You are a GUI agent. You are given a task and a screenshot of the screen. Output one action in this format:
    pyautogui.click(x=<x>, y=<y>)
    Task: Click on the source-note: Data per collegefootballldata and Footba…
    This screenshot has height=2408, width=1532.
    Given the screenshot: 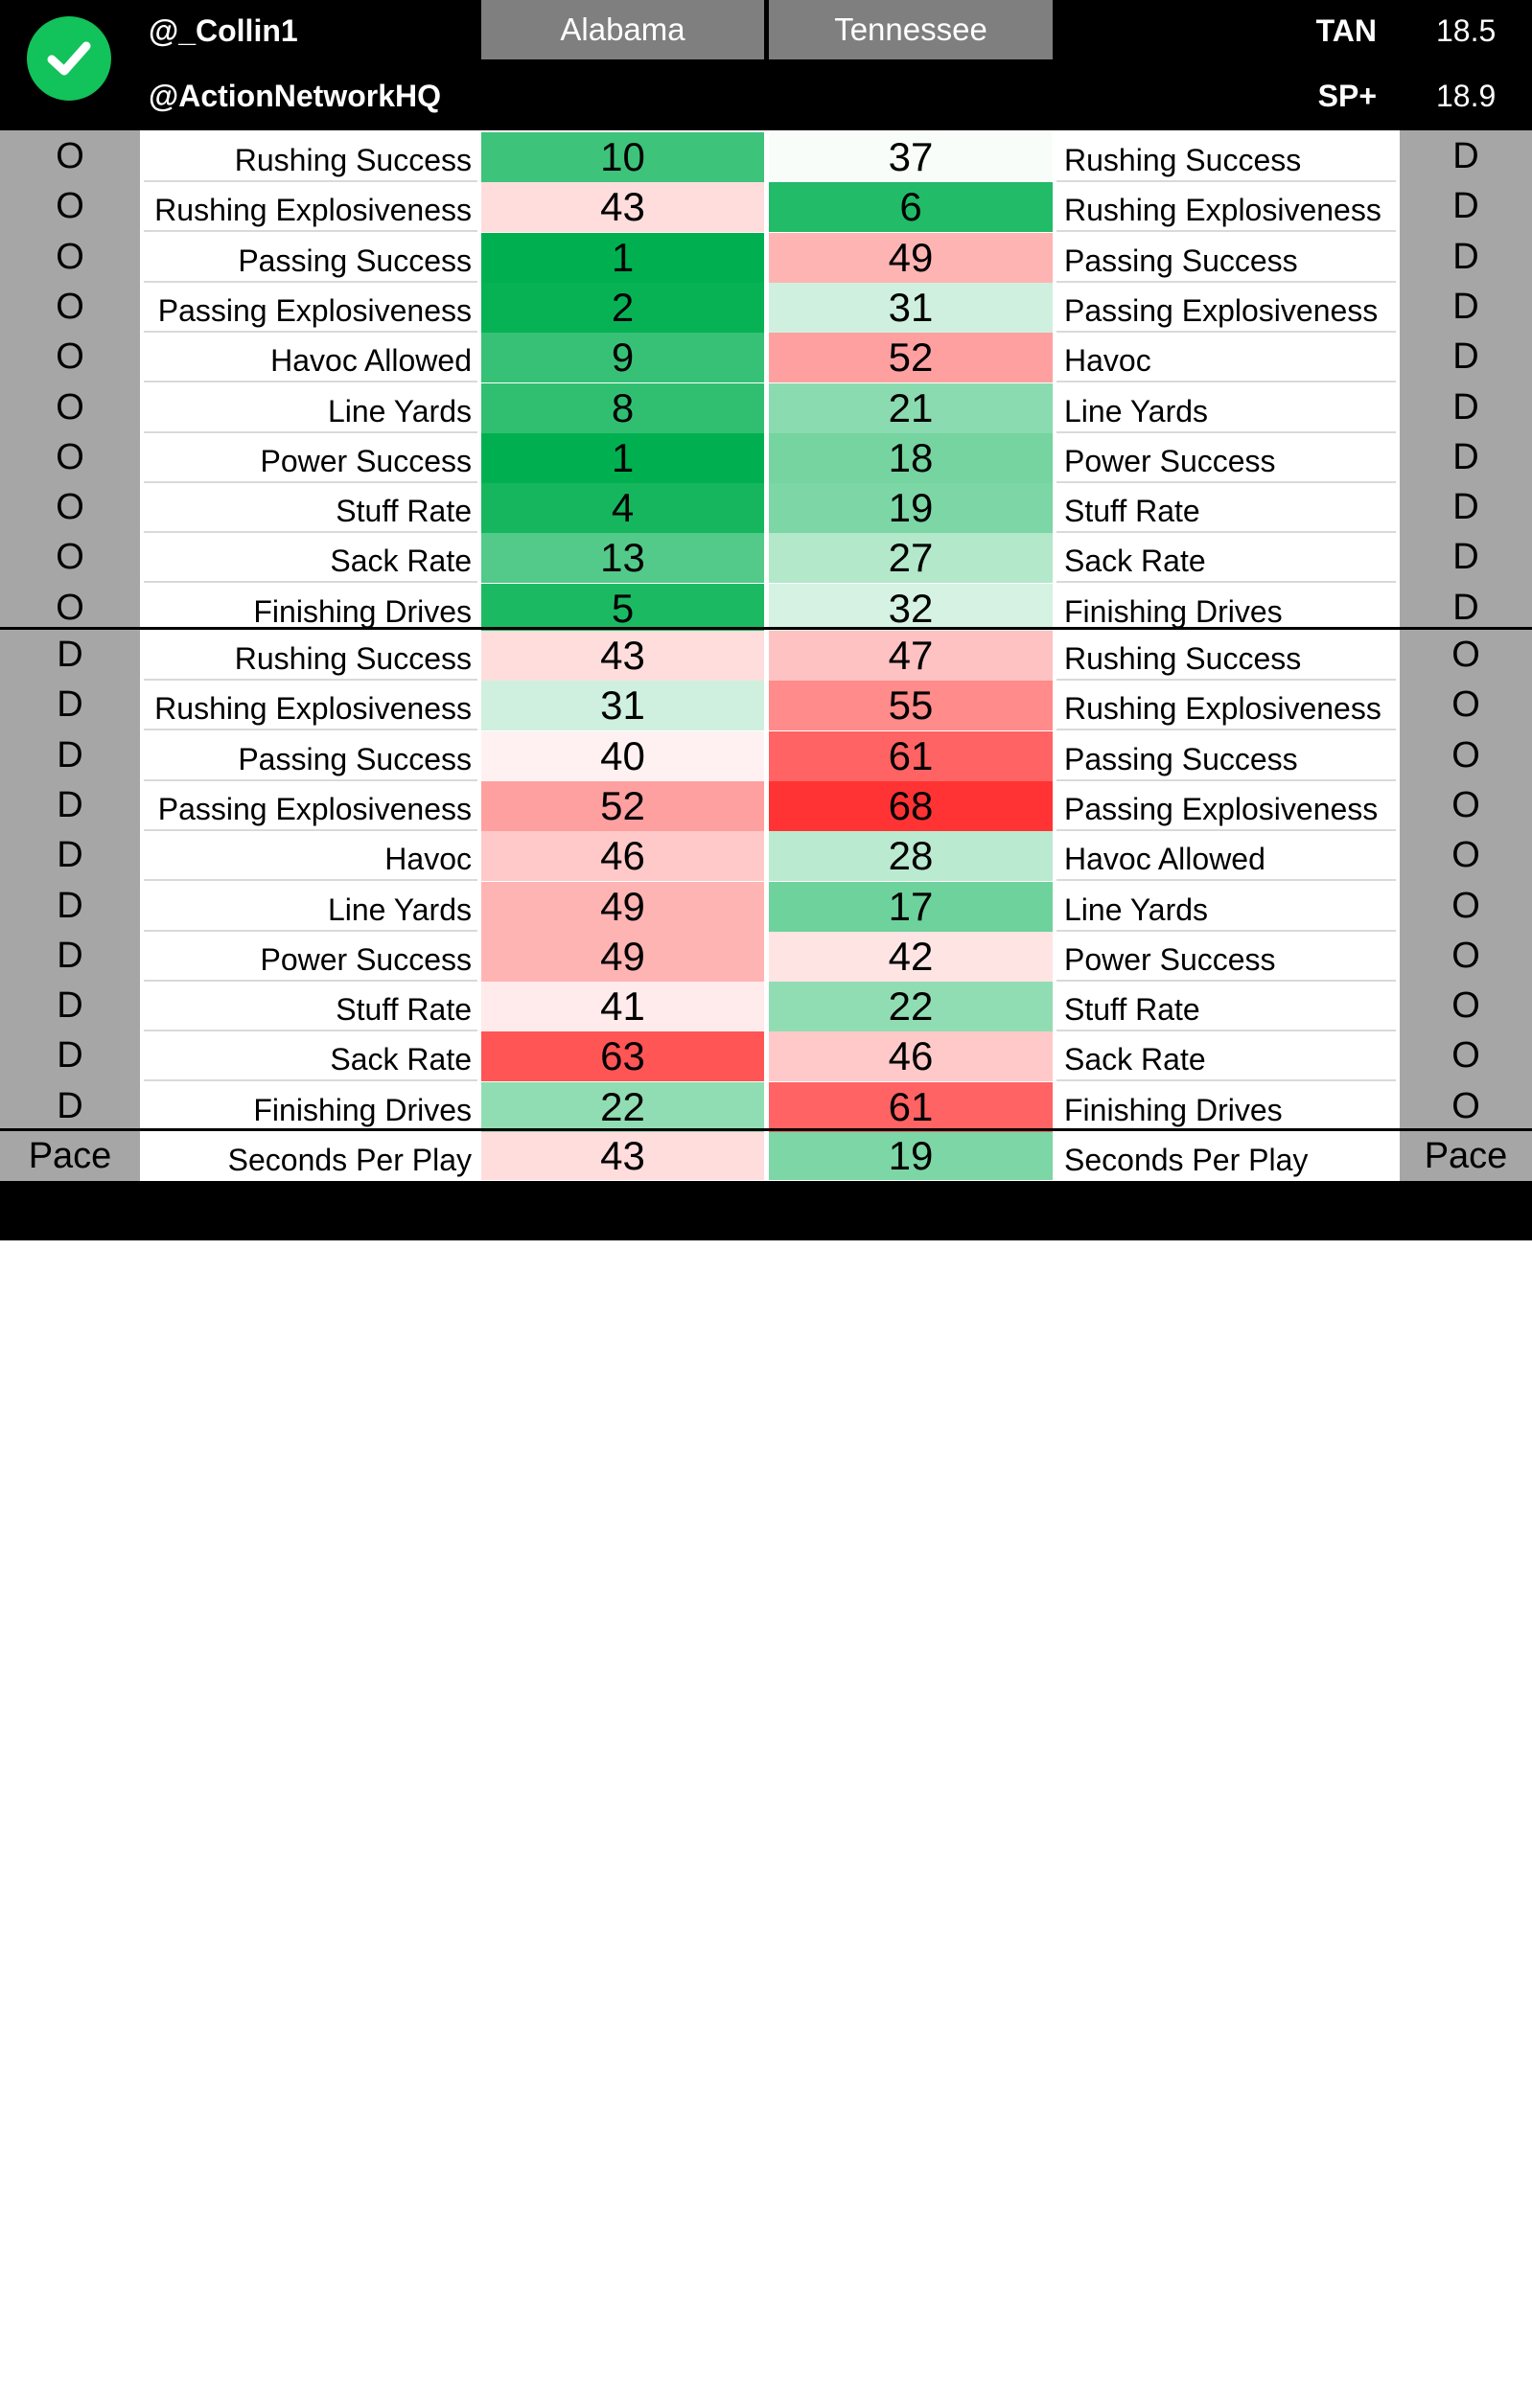 What is the action you would take?
    pyautogui.click(x=546, y=2390)
    